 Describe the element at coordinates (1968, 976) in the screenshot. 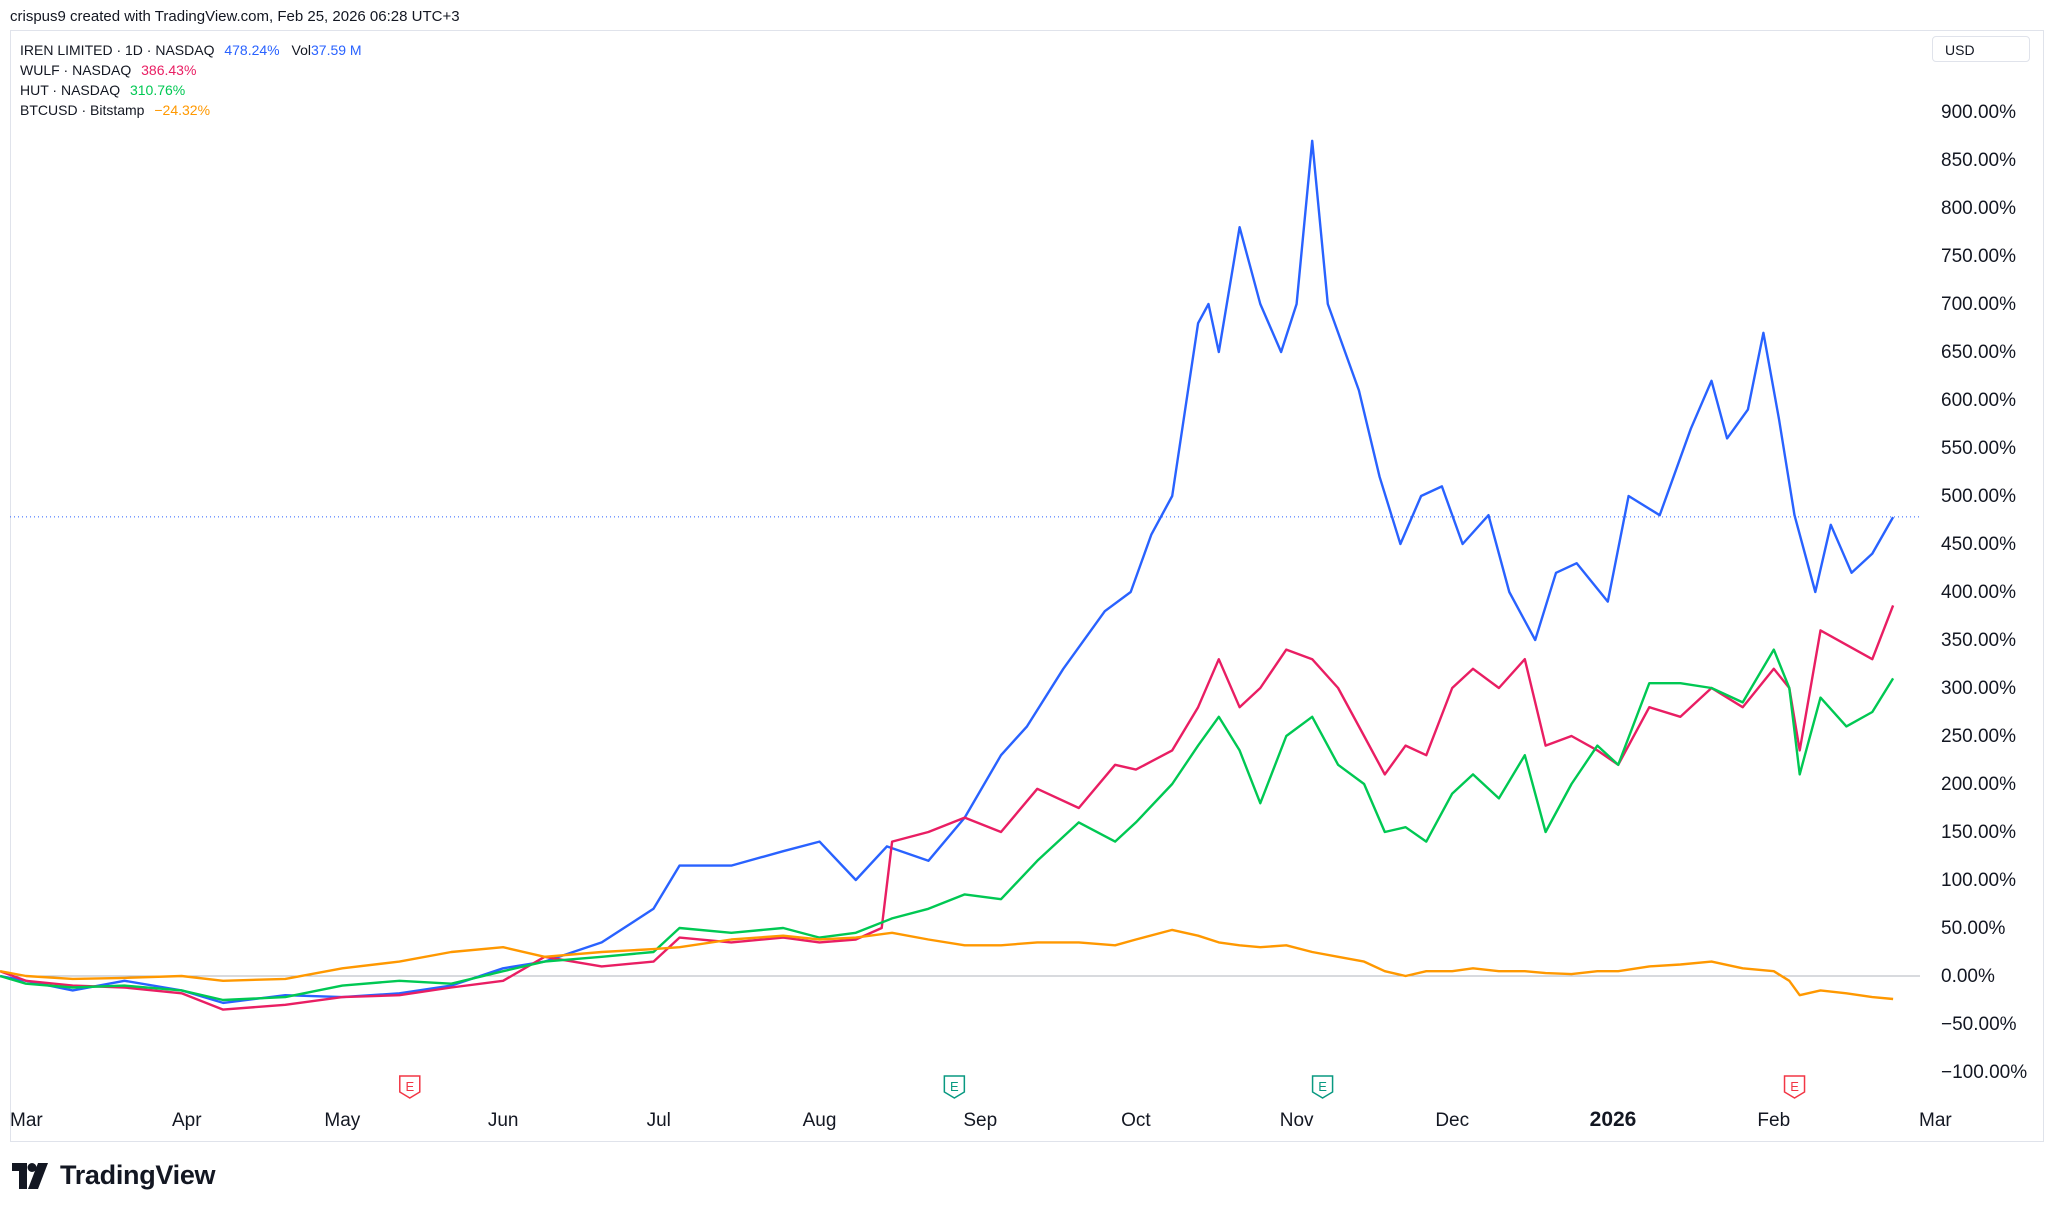

I see `y-tick-label: 0.00%` at that location.